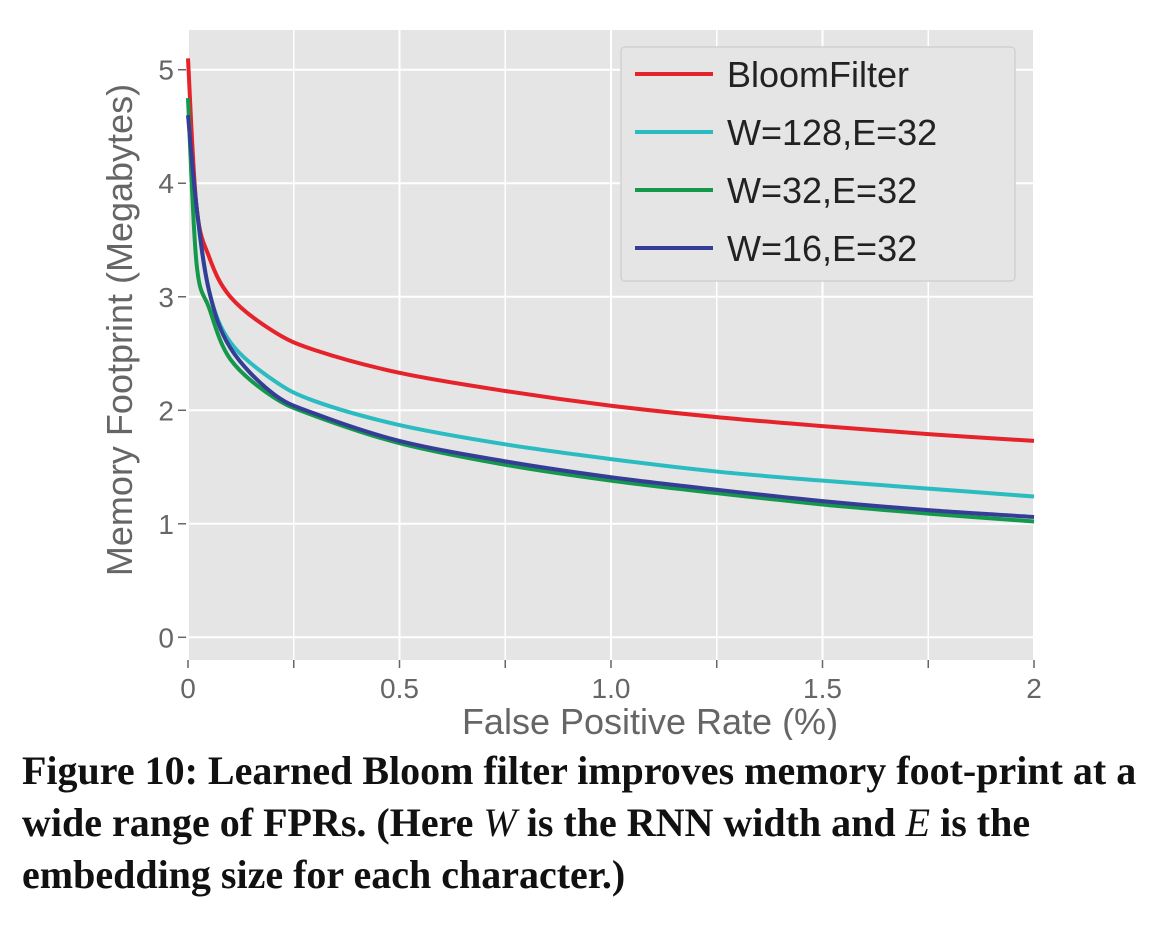 The image size is (1162, 932). What do you see at coordinates (1034, 688) in the screenshot?
I see `x-tick-label-4: 2` at bounding box center [1034, 688].